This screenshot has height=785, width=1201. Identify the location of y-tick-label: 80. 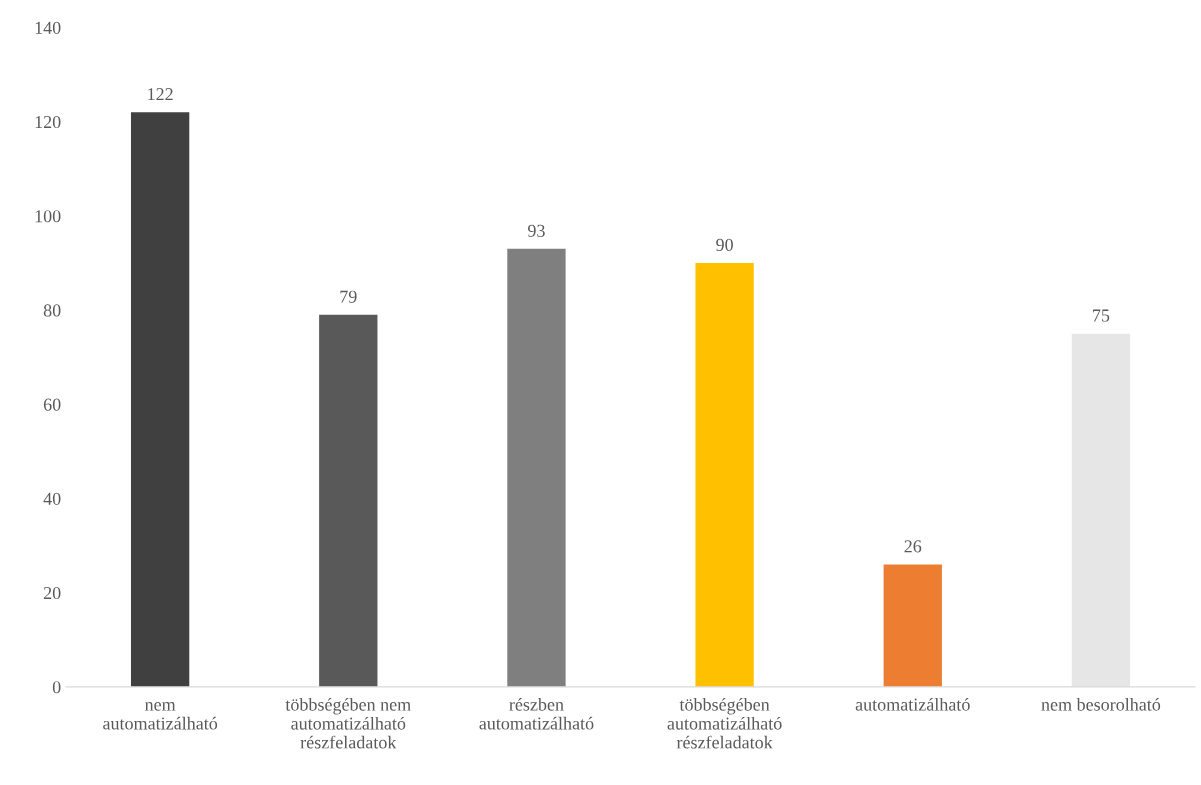
(52, 310).